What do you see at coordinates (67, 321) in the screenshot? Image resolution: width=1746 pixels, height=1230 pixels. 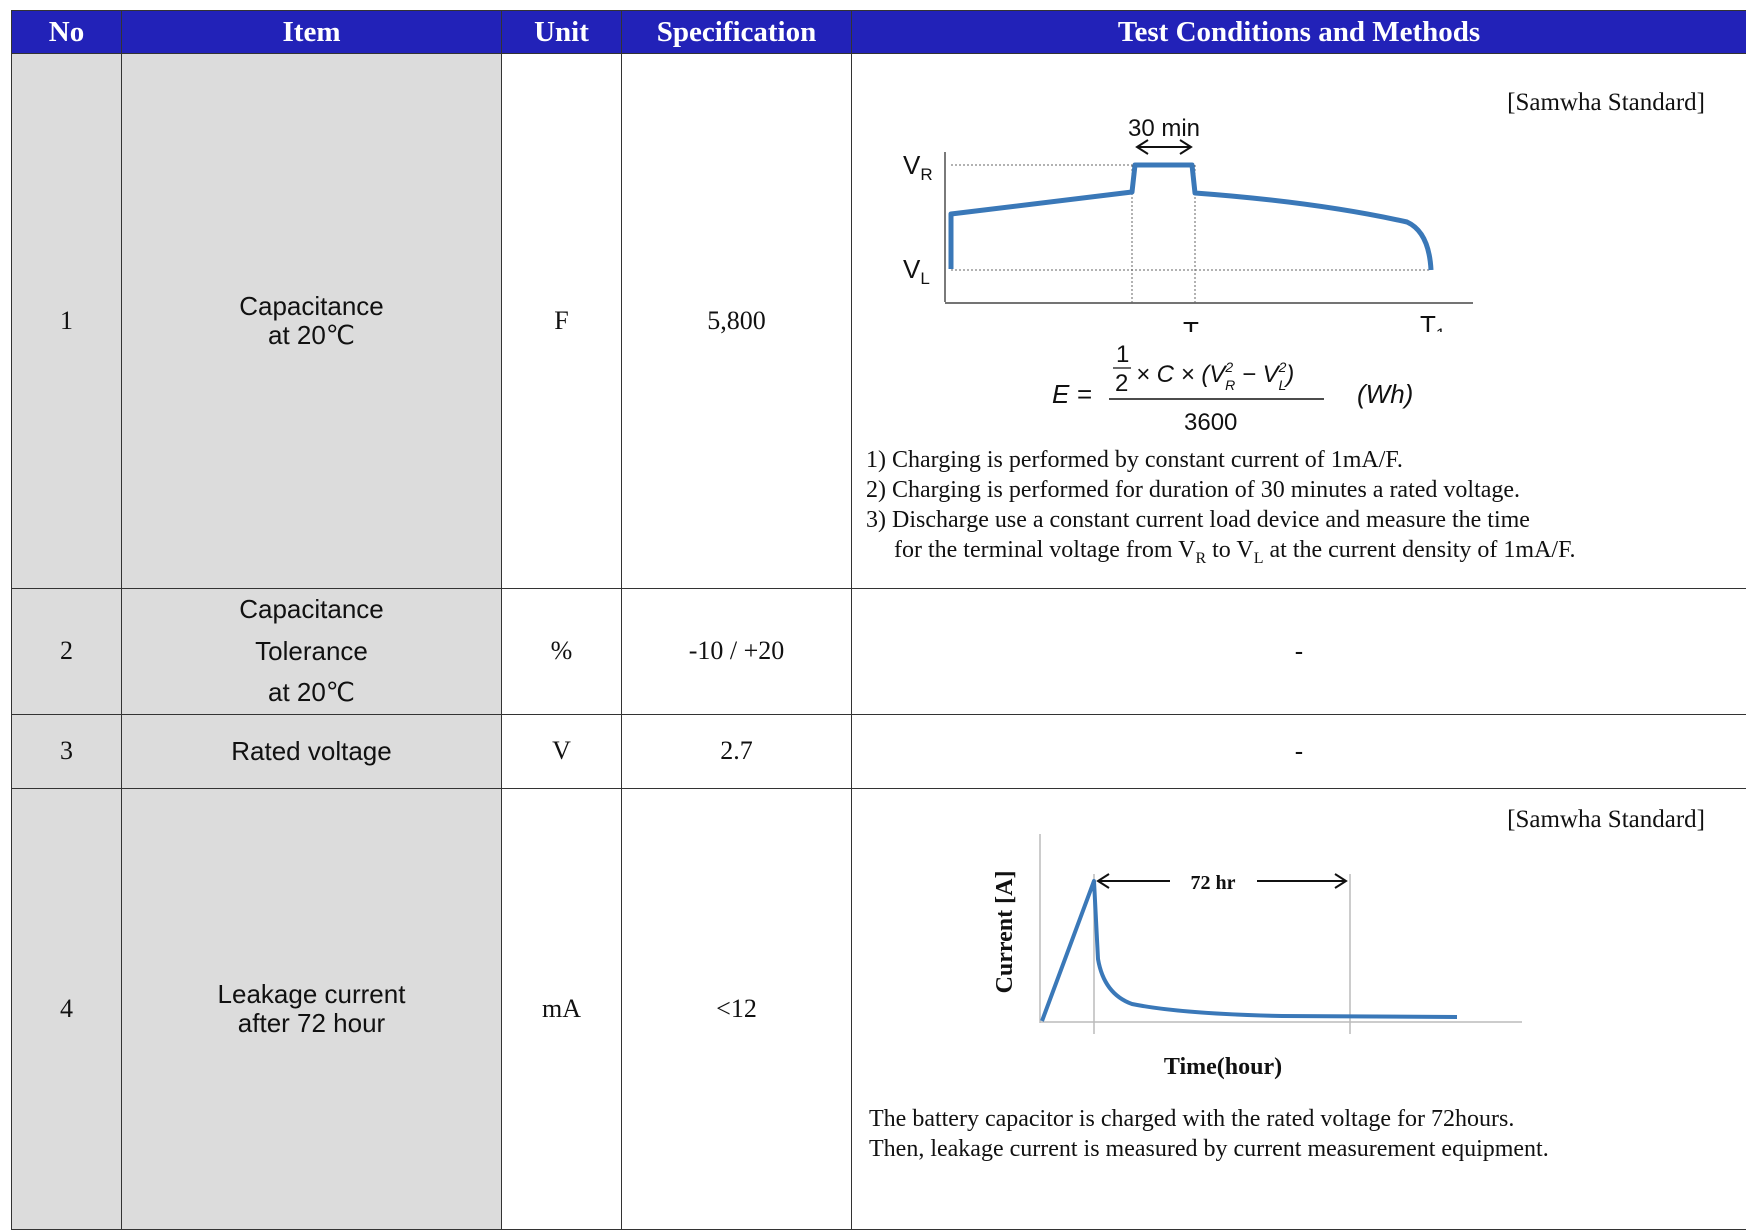 I see `row-no: 1` at bounding box center [67, 321].